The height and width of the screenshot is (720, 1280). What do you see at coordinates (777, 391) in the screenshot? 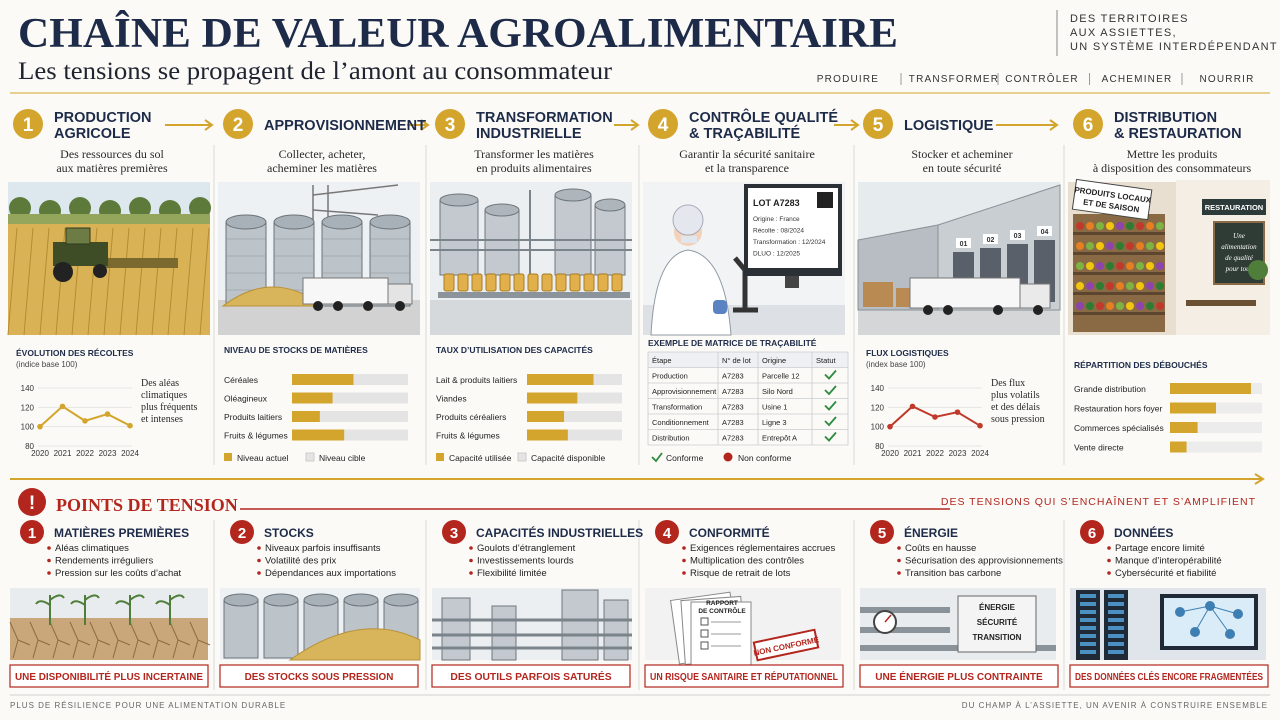
I see `table-cell: Silo Nord` at bounding box center [777, 391].